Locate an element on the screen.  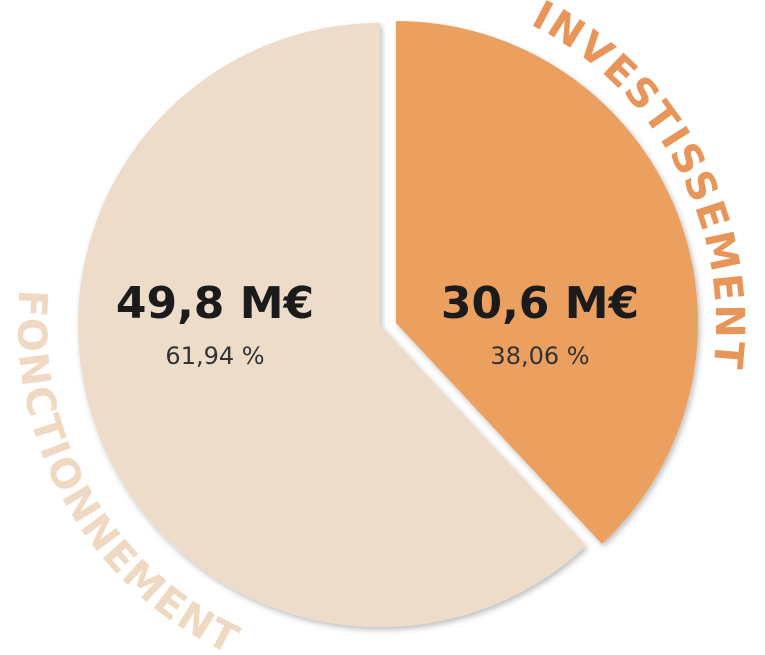
value-label: 49,8 M€ is located at coordinates (215, 303).